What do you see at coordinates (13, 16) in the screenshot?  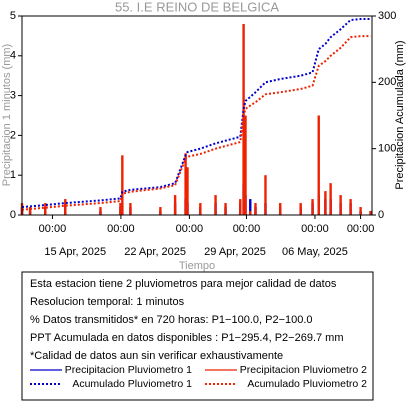 I see `y-tick-label: 5` at bounding box center [13, 16].